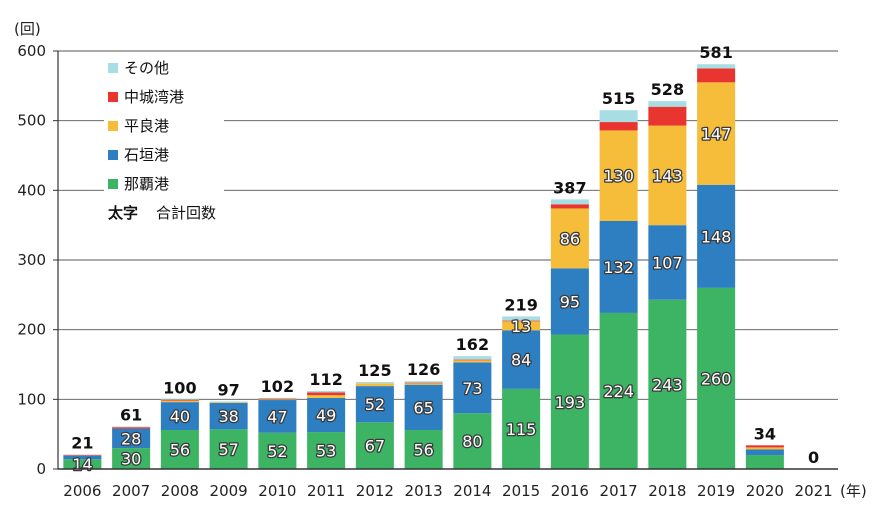 The width and height of the screenshot is (878, 508). Describe the element at coordinates (667, 89) in the screenshot. I see `total-label: 528` at that location.